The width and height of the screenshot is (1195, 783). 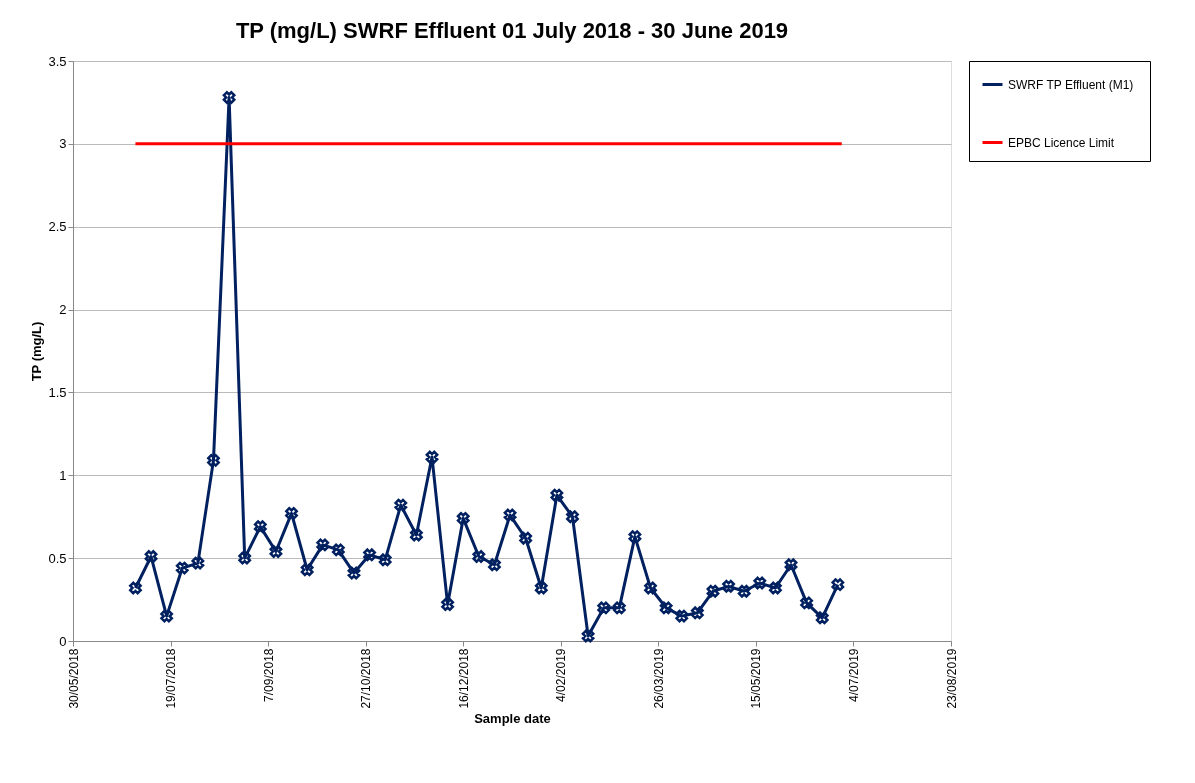 What do you see at coordinates (57, 227) in the screenshot?
I see `y-tick-label: 2.5` at bounding box center [57, 227].